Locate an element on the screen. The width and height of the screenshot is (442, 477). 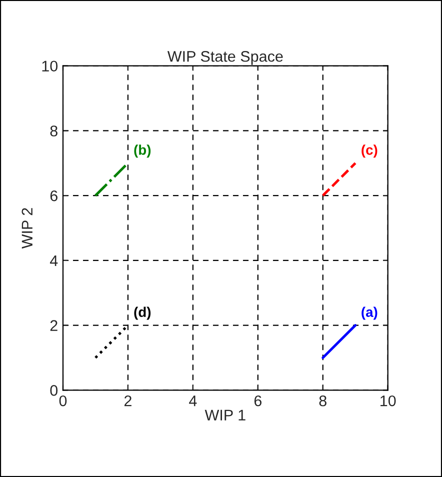
y-axis-title: WIP 2 is located at coordinates (27, 228).